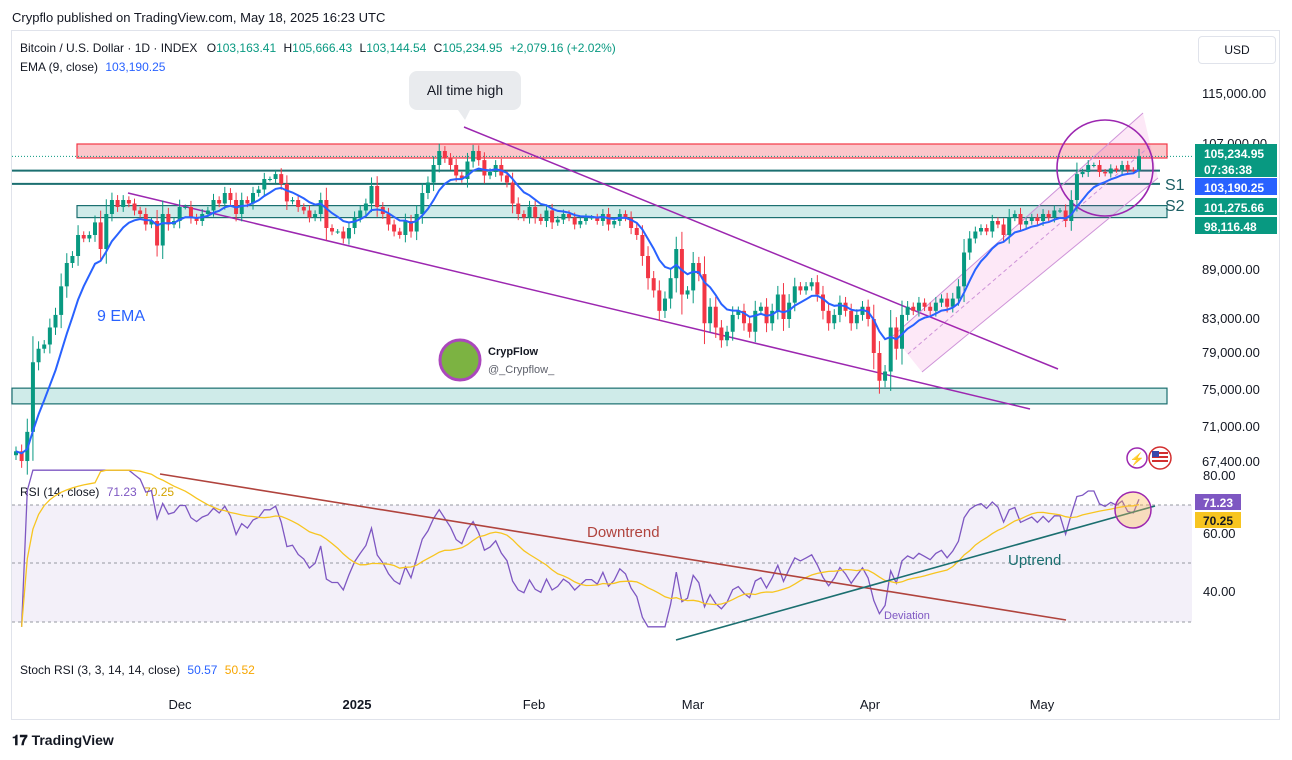 This screenshot has width=1292, height=760. What do you see at coordinates (288, 48) in the screenshot?
I see `high-label: H` at bounding box center [288, 48].